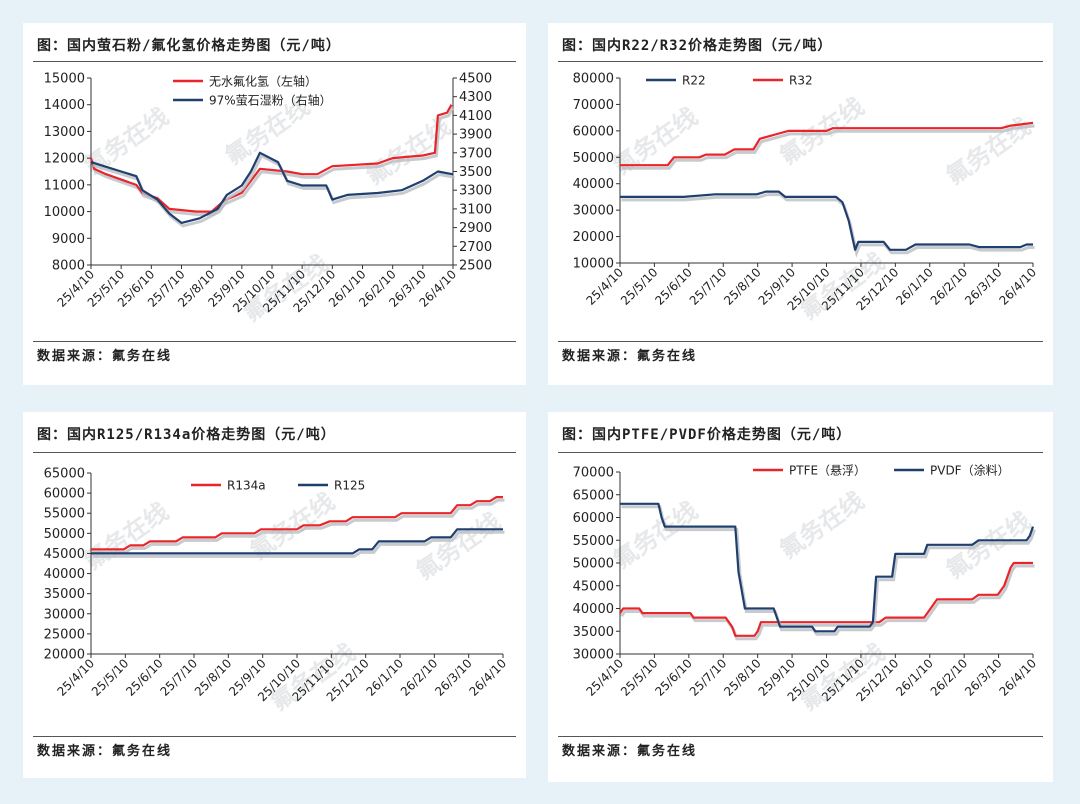 This screenshot has height=804, width=1080. I want to click on y-tick-label: 9000, so click(68, 239).